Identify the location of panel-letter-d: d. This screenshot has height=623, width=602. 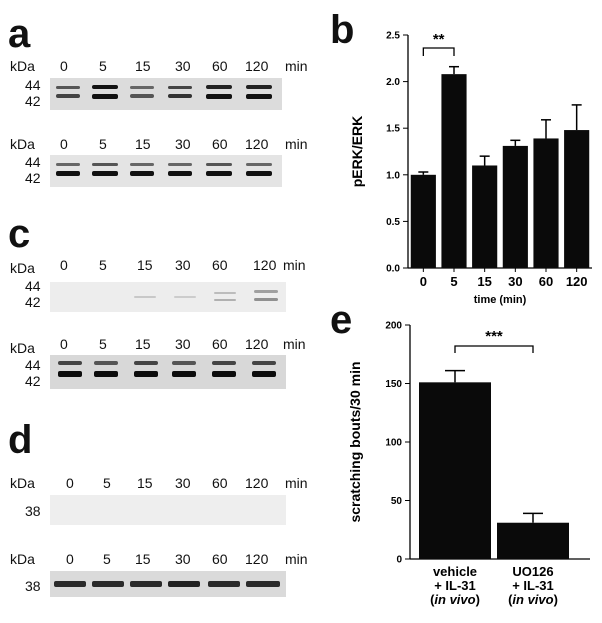
(20, 440).